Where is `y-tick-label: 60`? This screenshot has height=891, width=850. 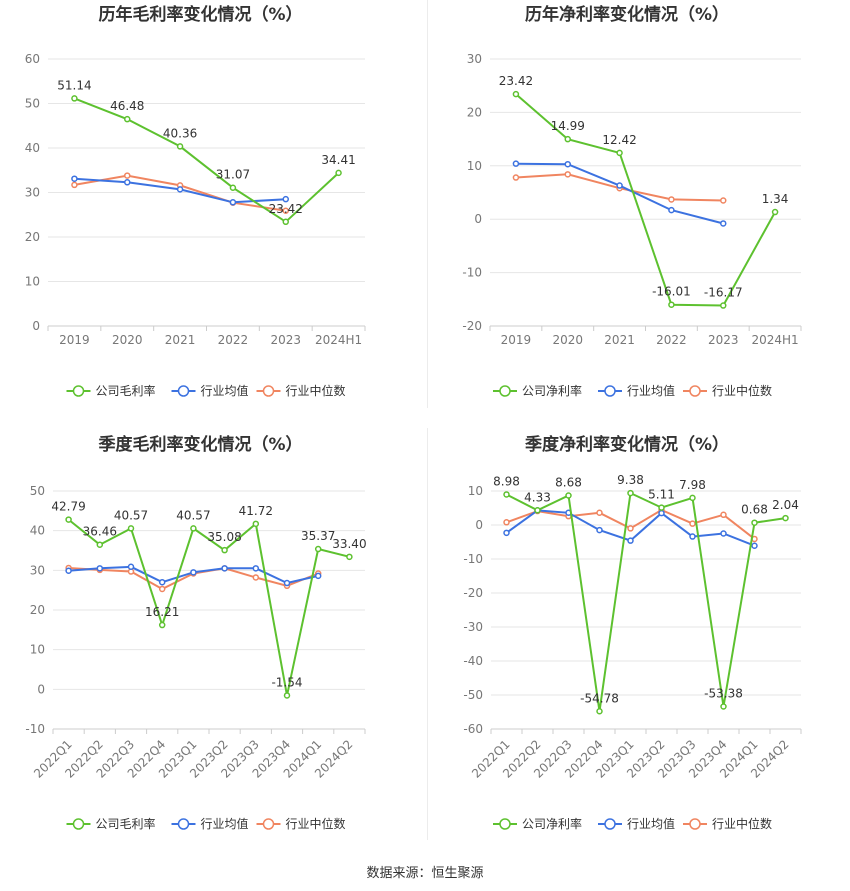
y-tick-label: 60 is located at coordinates (32, 59).